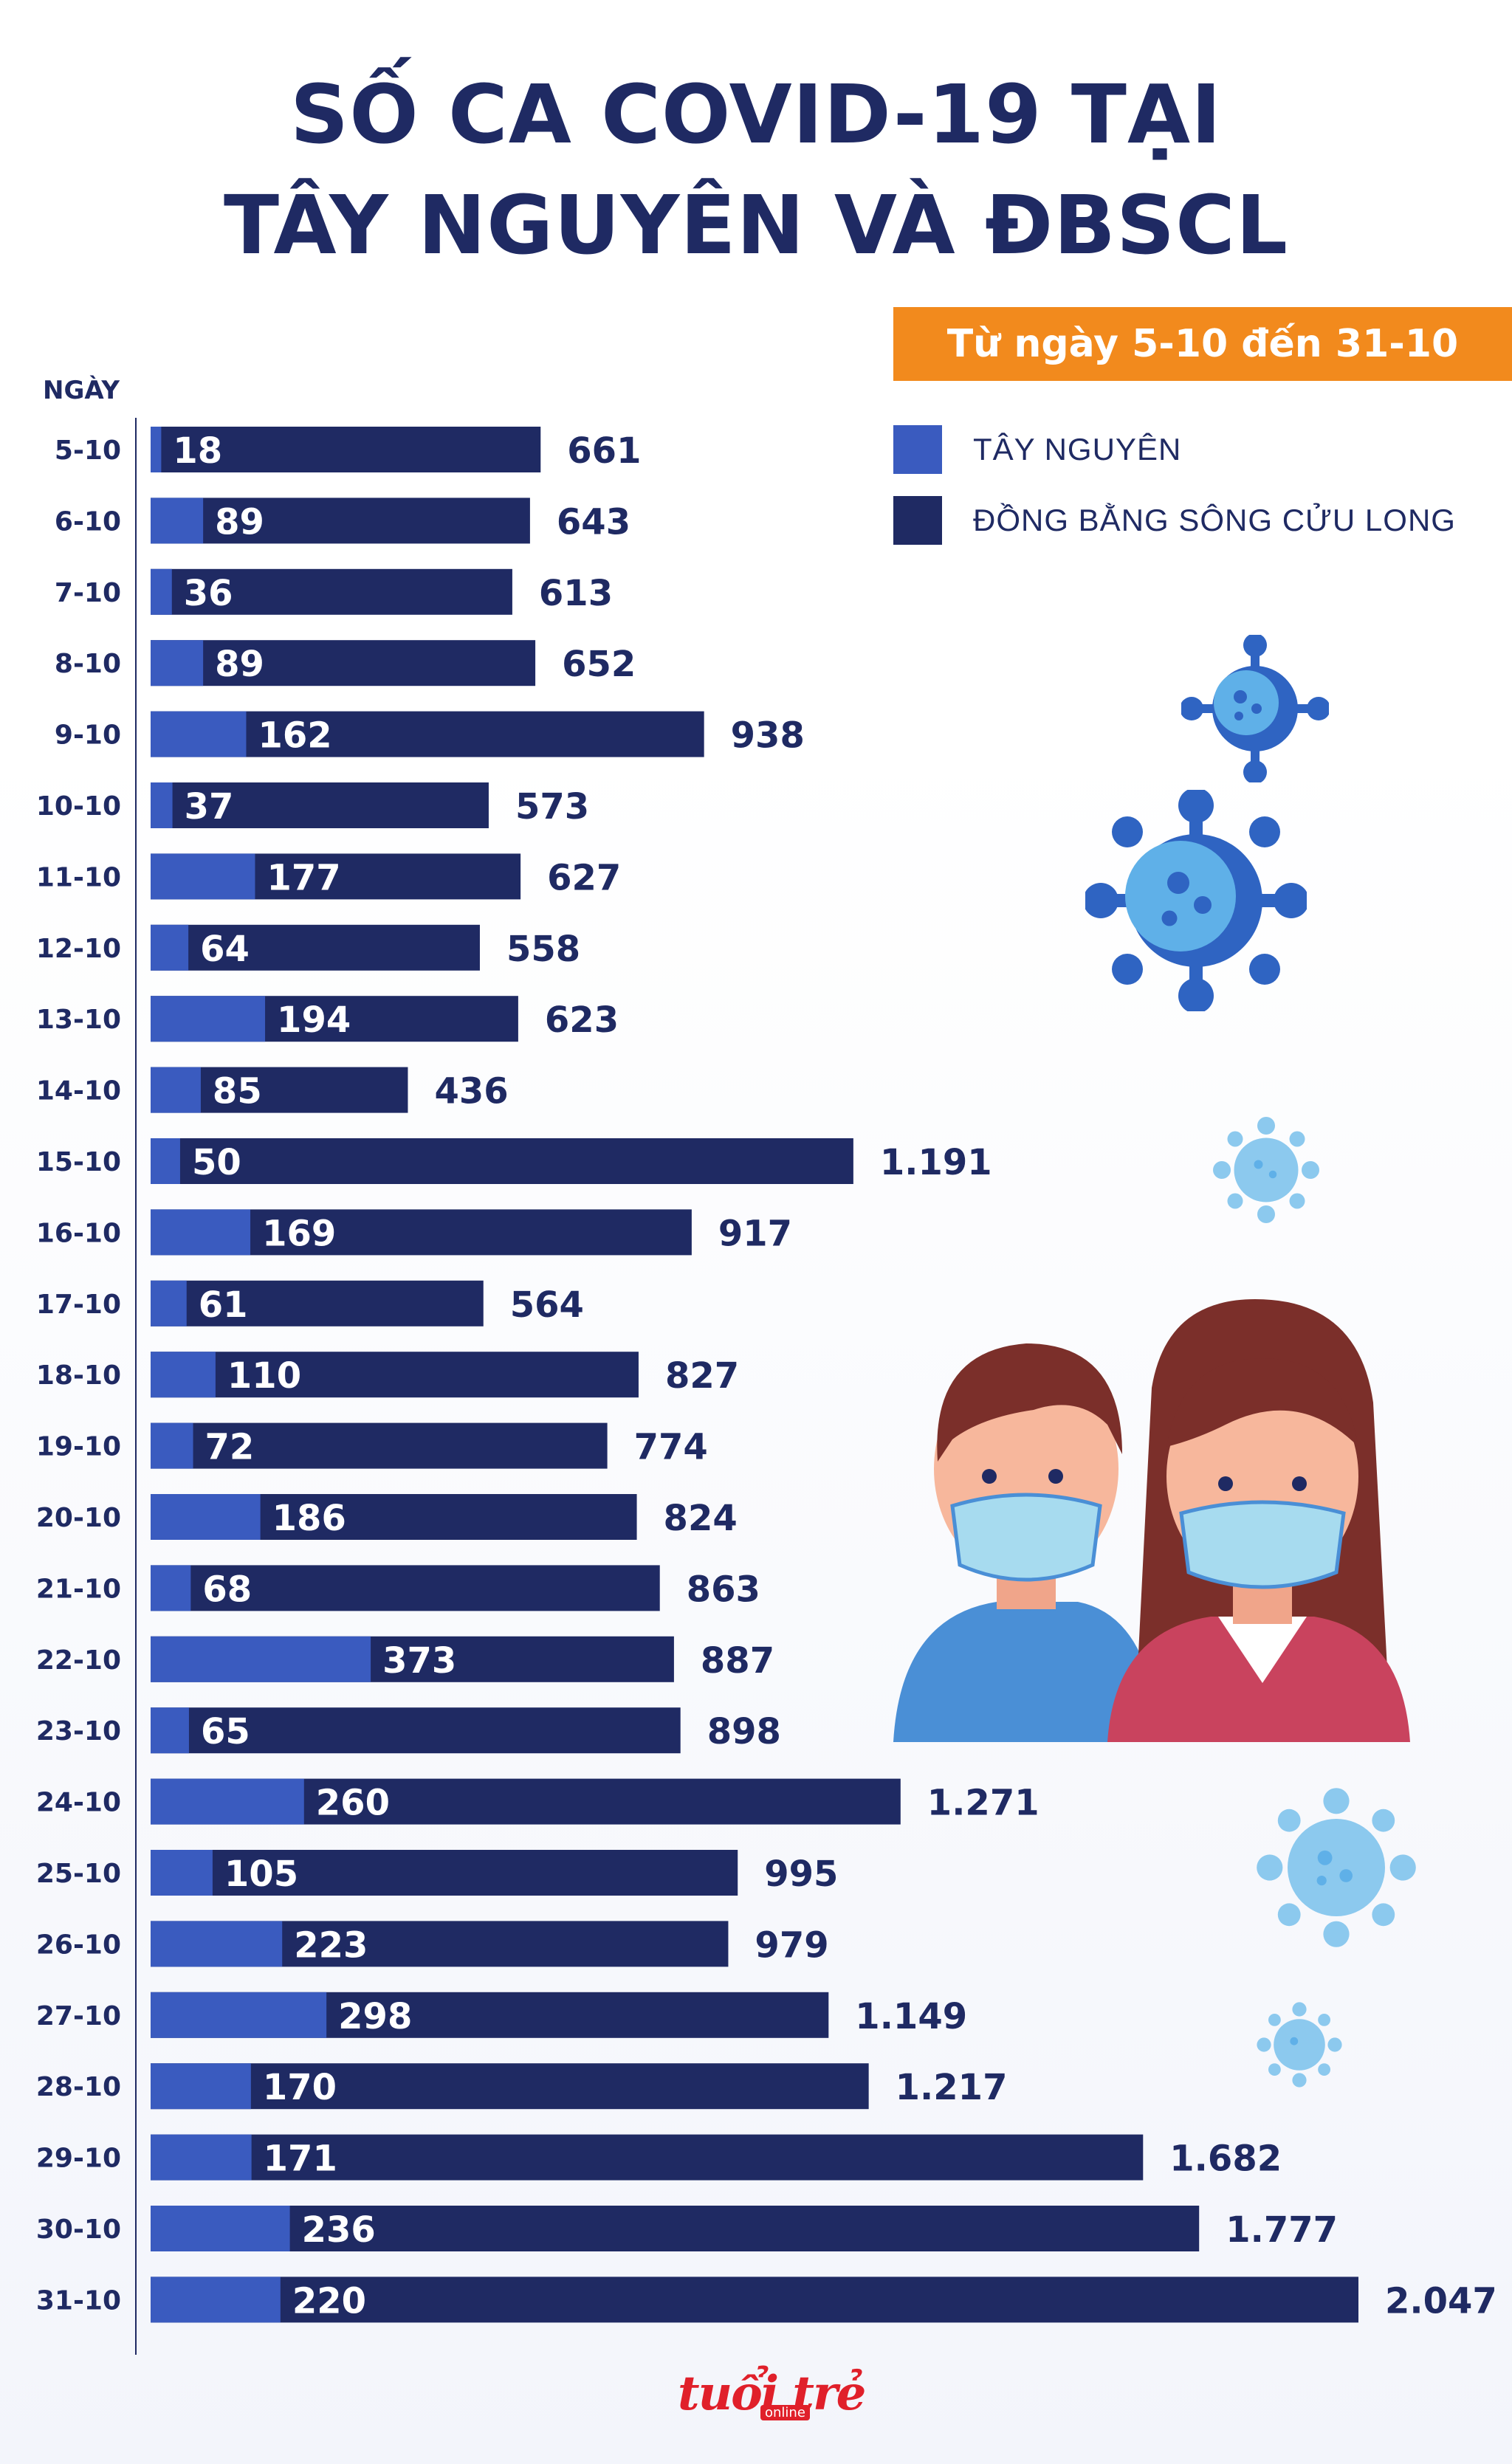 The width and height of the screenshot is (1512, 2464). Describe the element at coordinates (768, 736) in the screenshot. I see `data-label-dbscl: 938` at that location.